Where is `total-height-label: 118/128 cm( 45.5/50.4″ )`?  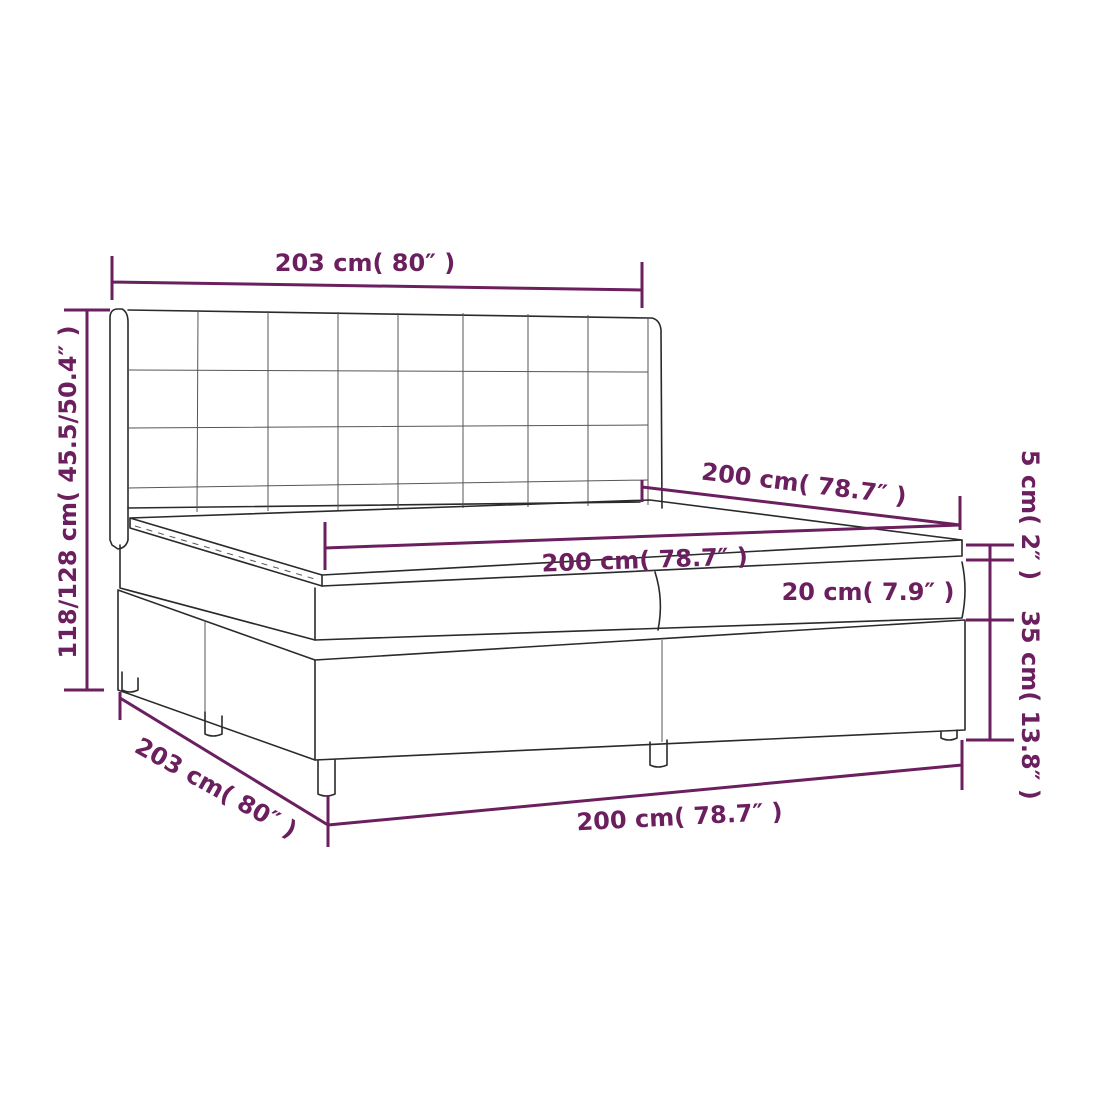
total-height-label: 118/128 cm( 45.5/50.4″ ) is located at coordinates (68, 491).